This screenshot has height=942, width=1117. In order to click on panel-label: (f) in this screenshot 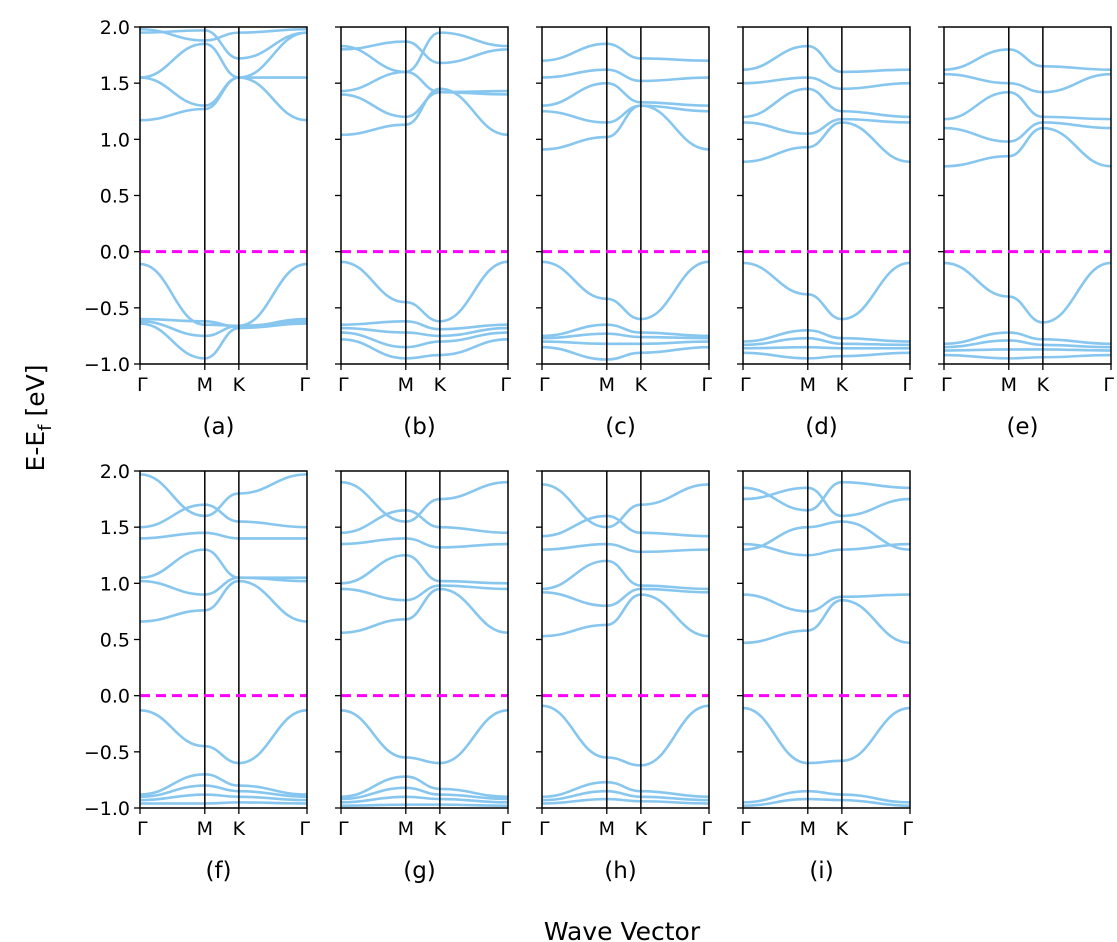, I will do `click(218, 871)`.